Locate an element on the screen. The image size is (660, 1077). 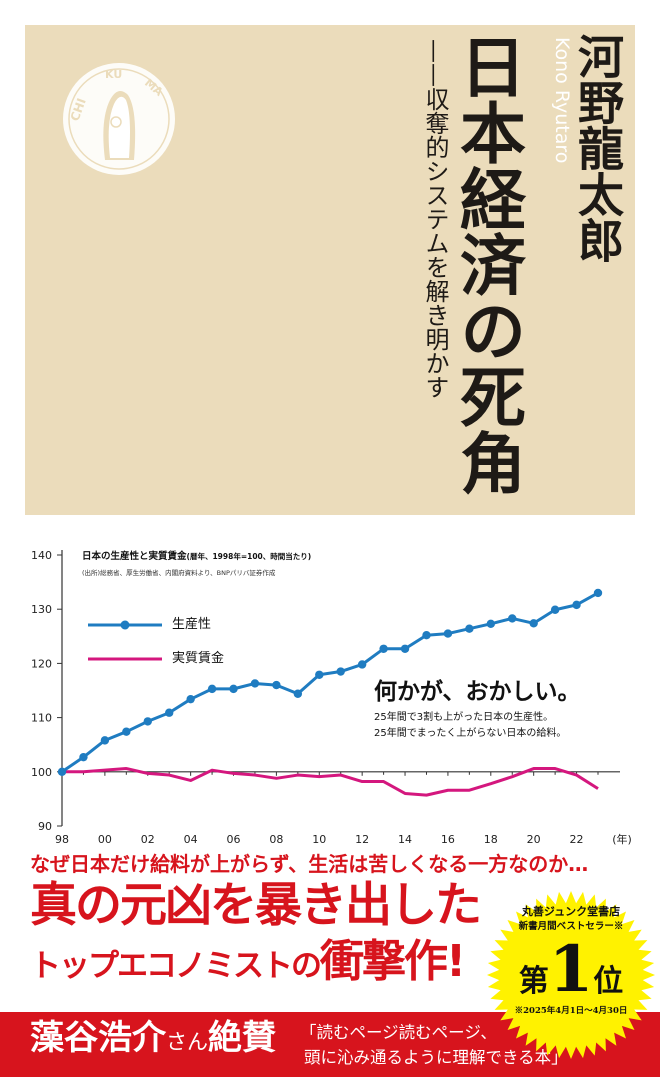
x-tick-label: 14 is located at coordinates (405, 839).